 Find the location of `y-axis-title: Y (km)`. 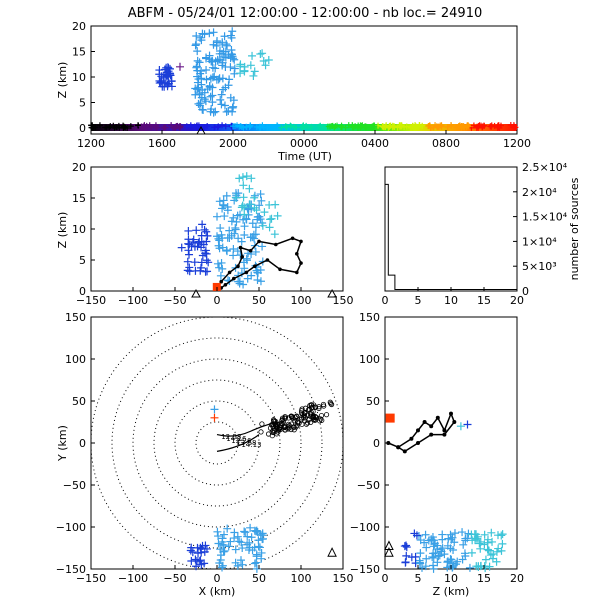

y-axis-title: Y (km) is located at coordinates (62, 443).